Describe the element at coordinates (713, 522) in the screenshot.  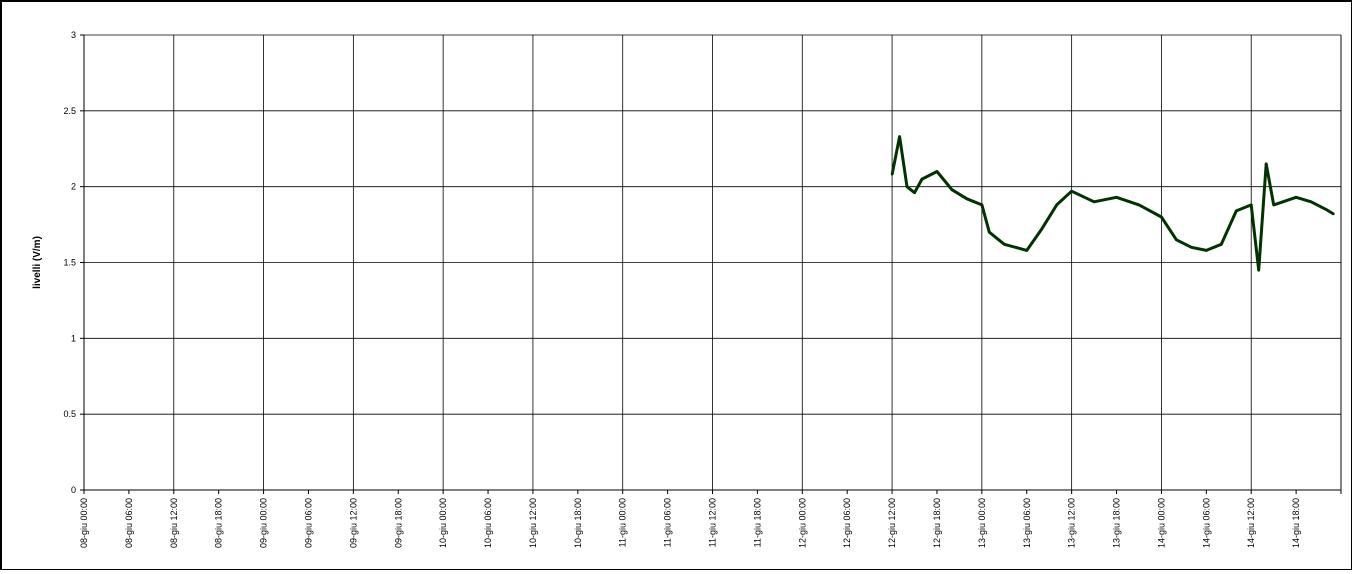
I see `x-tick-label: 11-giu 12:00` at that location.